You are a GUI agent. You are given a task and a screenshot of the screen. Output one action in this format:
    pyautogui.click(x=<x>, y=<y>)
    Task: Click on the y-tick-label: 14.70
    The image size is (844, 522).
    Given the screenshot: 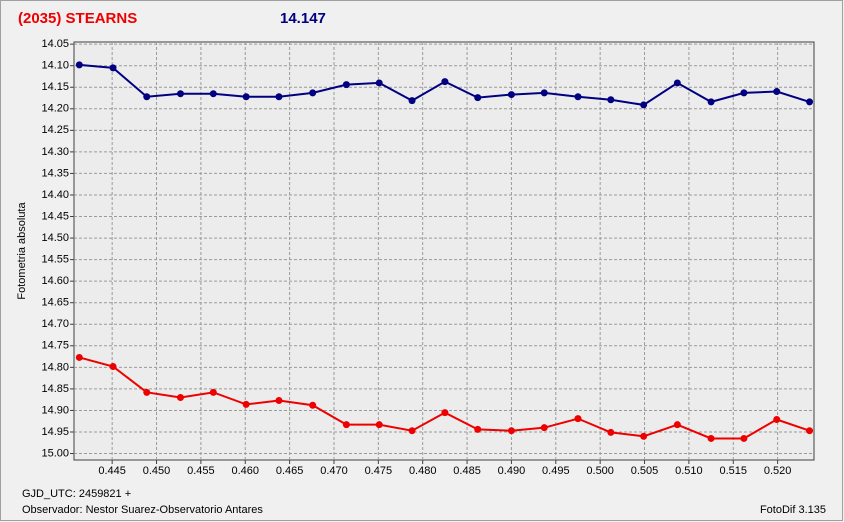 What is the action you would take?
    pyautogui.click(x=55, y=324)
    